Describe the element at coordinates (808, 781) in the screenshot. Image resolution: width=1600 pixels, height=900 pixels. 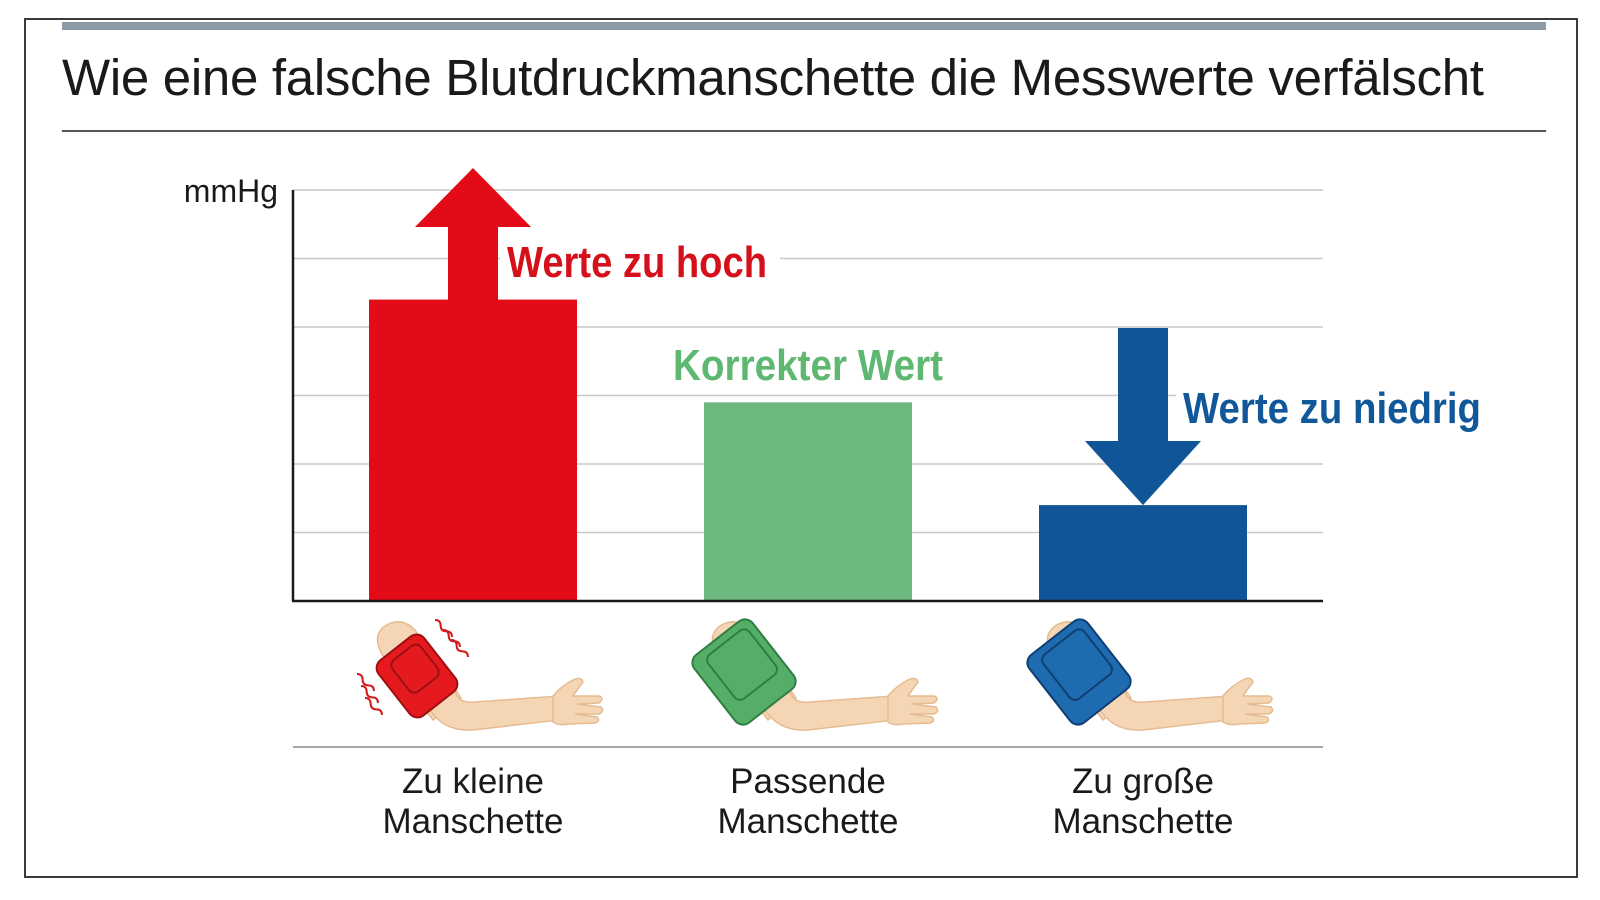
I see `category-label: Passende` at that location.